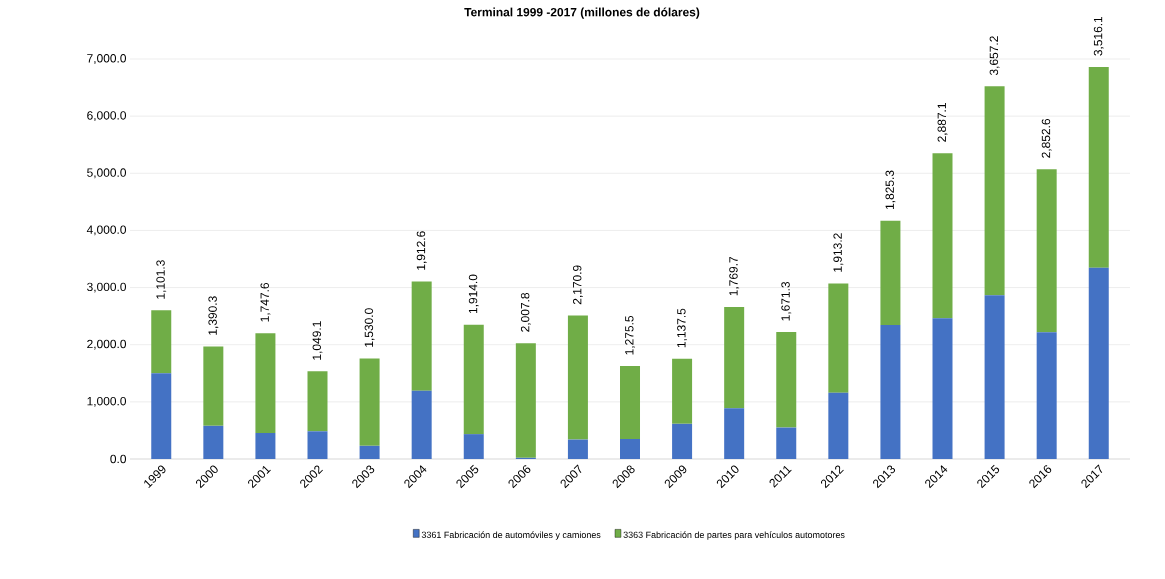  What do you see at coordinates (511, 535) in the screenshot?
I see `legend-label: 3361 Fabricación de automóviles y camiones` at bounding box center [511, 535].